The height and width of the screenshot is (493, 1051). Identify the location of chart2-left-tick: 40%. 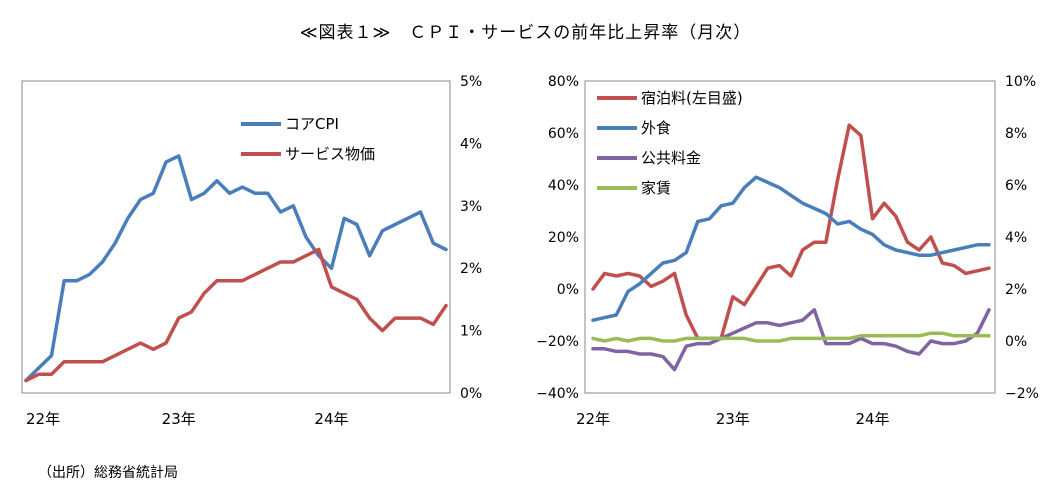
(563, 186).